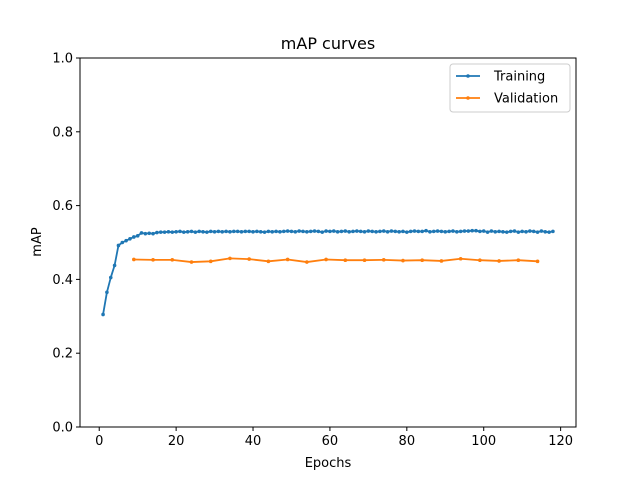 This screenshot has width=640, height=480. What do you see at coordinates (62, 206) in the screenshot?
I see `y-tick-label: 0.6` at bounding box center [62, 206].